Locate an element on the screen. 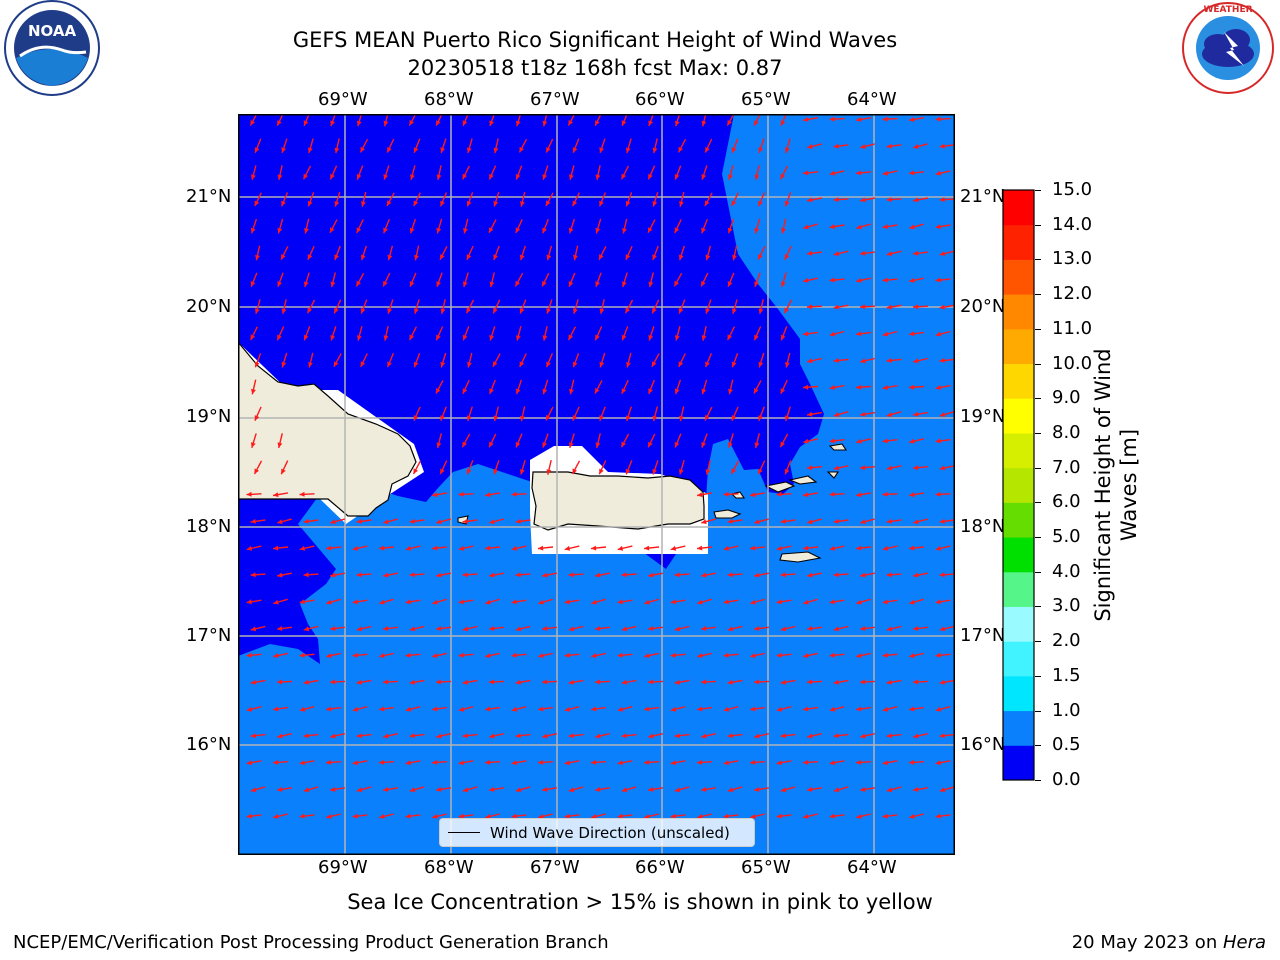  colorbar-tick-label: 0.5 is located at coordinates (1066, 745).